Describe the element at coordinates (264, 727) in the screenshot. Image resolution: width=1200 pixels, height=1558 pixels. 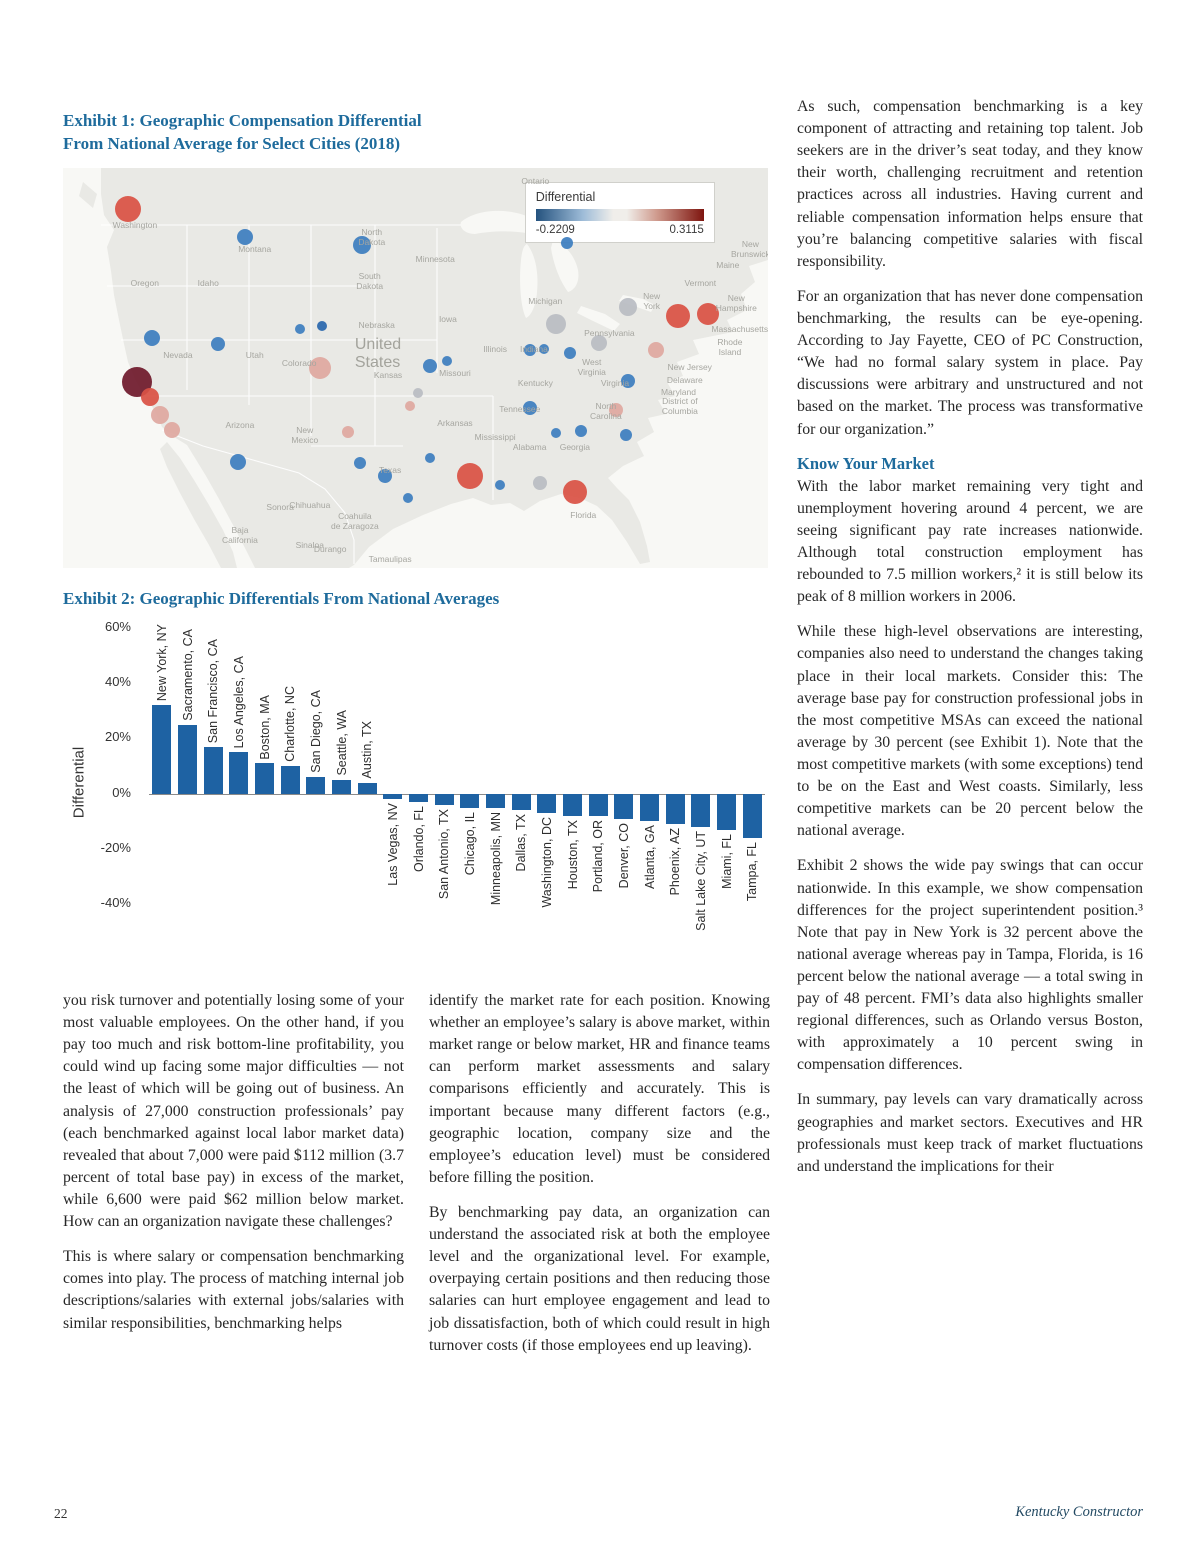
I see `bar-category-label: Boston, MA` at that location.